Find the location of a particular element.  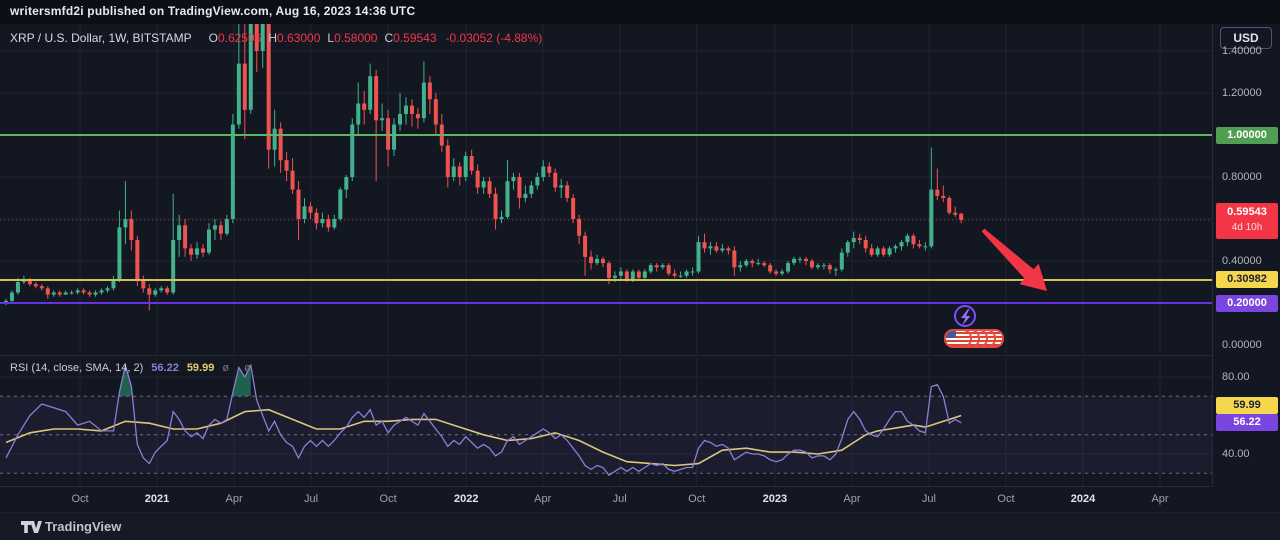

tradingview-logo is located at coordinates (31, 527).